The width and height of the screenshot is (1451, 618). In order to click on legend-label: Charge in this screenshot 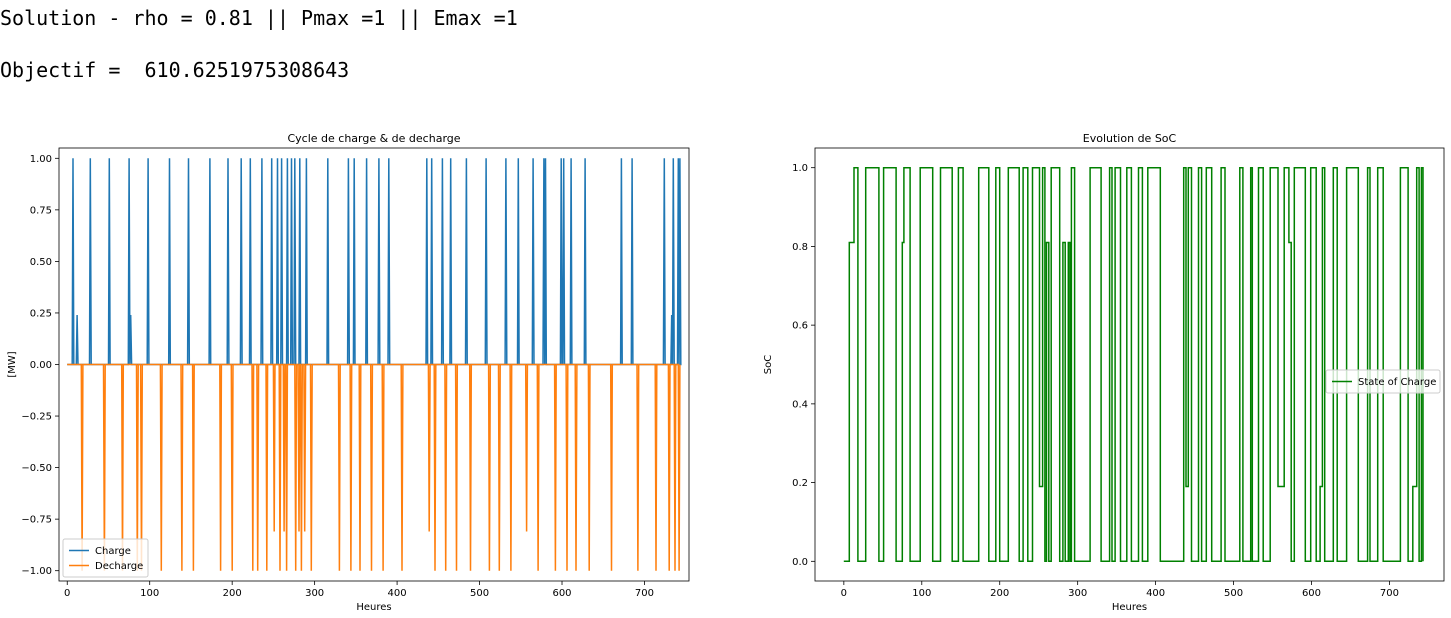, I will do `click(113, 551)`.